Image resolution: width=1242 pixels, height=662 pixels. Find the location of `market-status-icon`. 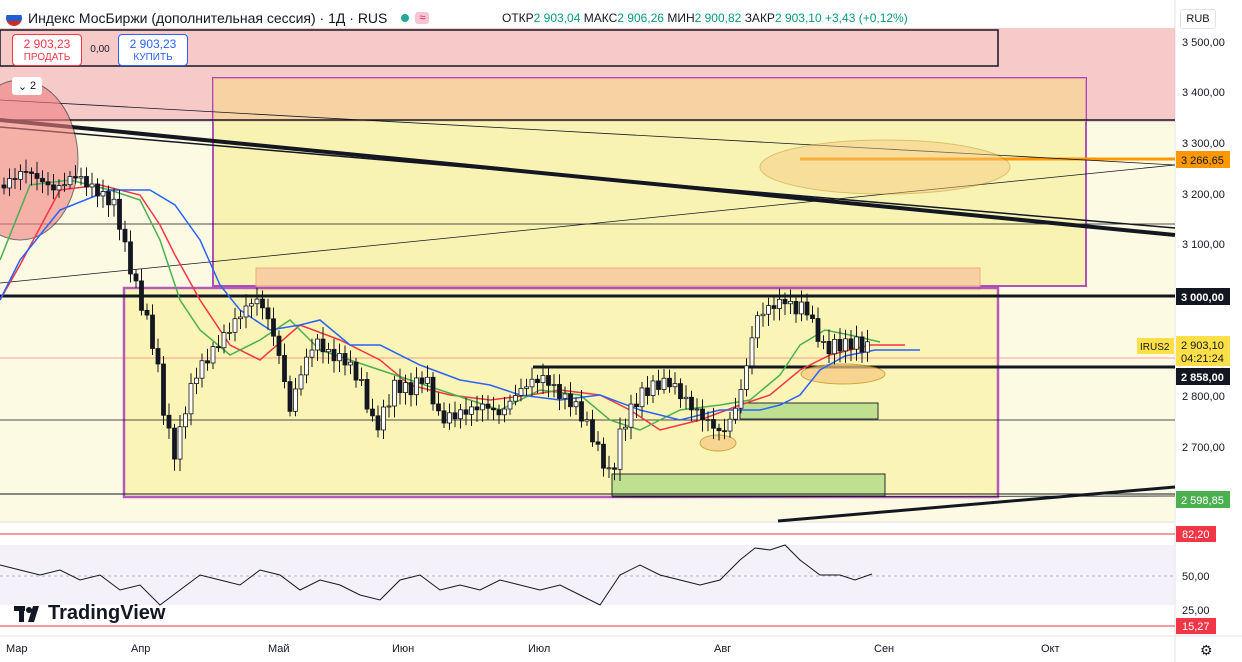

market-status-icon is located at coordinates (405, 18).